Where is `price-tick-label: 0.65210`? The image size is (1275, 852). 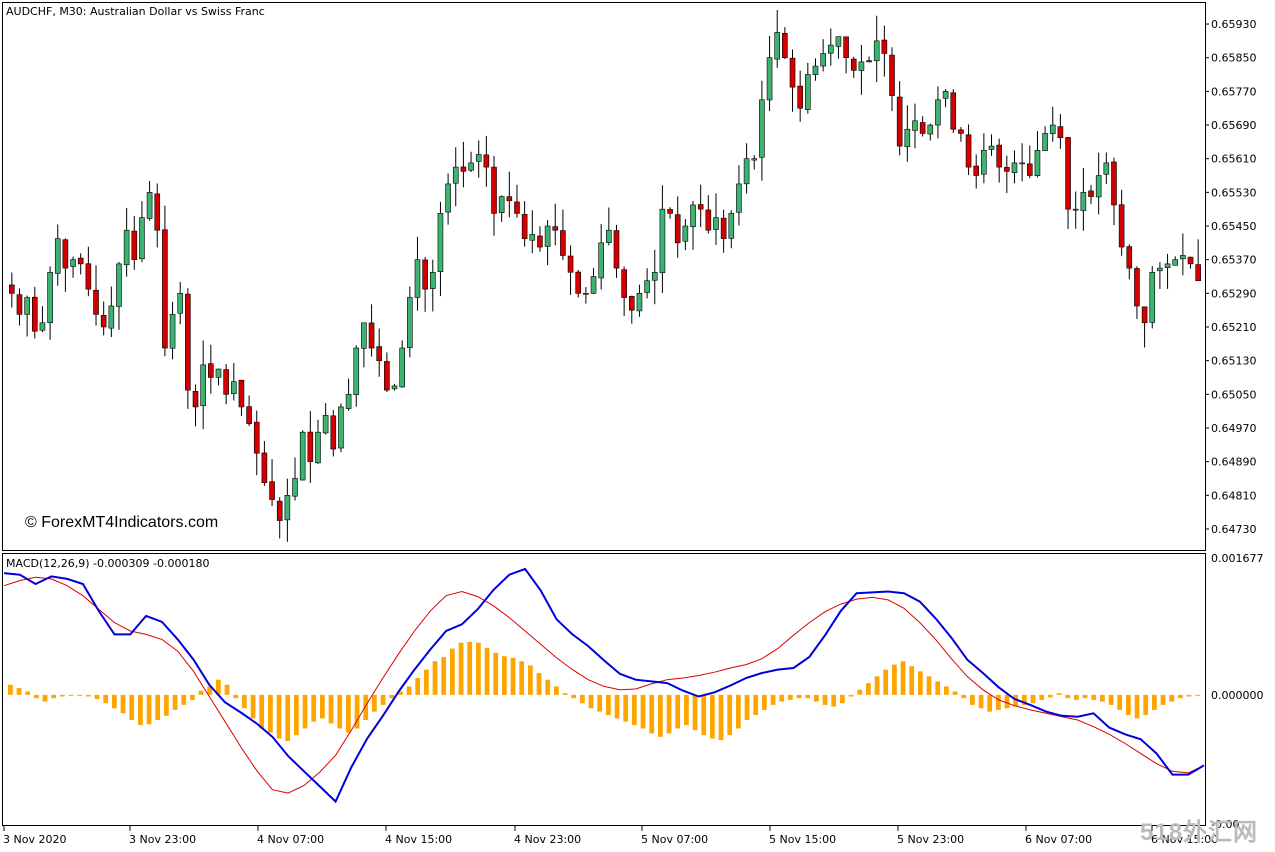 price-tick-label: 0.65210 is located at coordinates (1234, 327).